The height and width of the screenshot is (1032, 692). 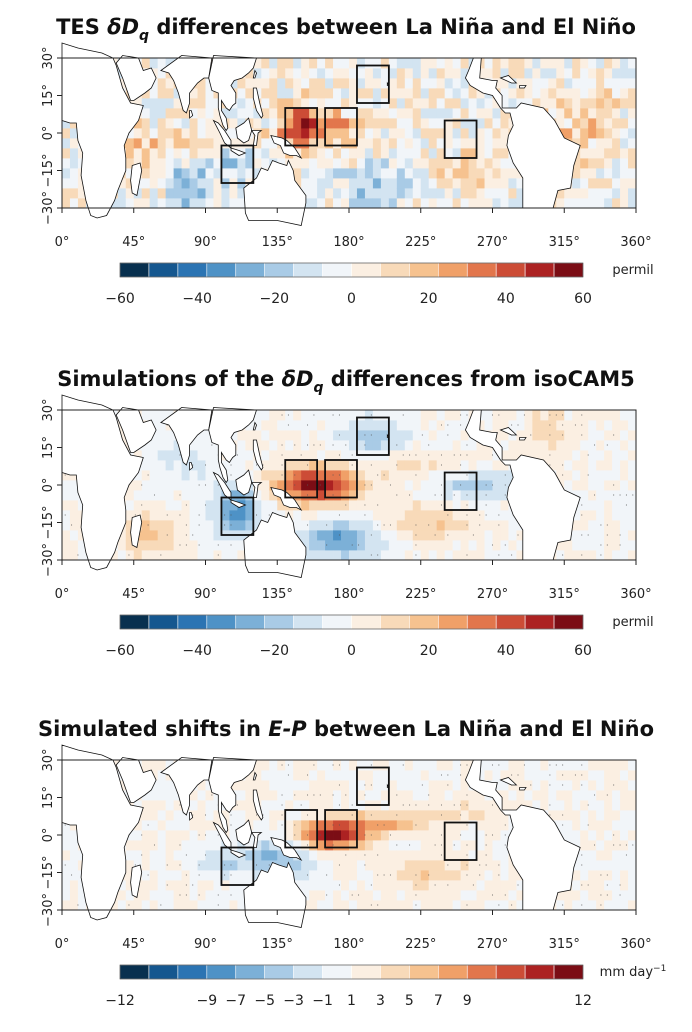 What do you see at coordinates (48, 409) in the screenshot?
I see `y-tick-label: 30°` at bounding box center [48, 409].